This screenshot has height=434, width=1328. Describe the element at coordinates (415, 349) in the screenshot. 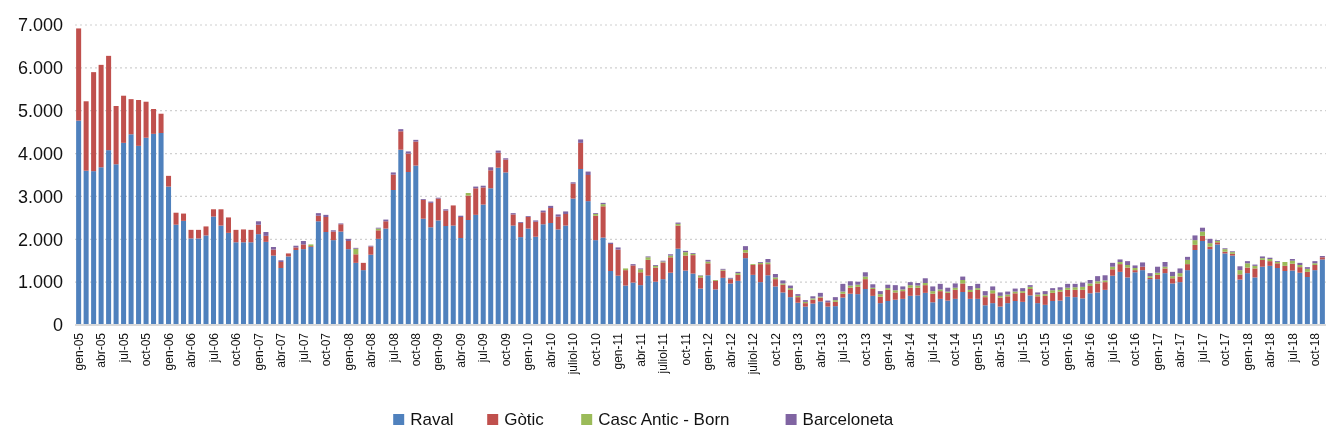

I see `x-tick-label: oct-08` at that location.